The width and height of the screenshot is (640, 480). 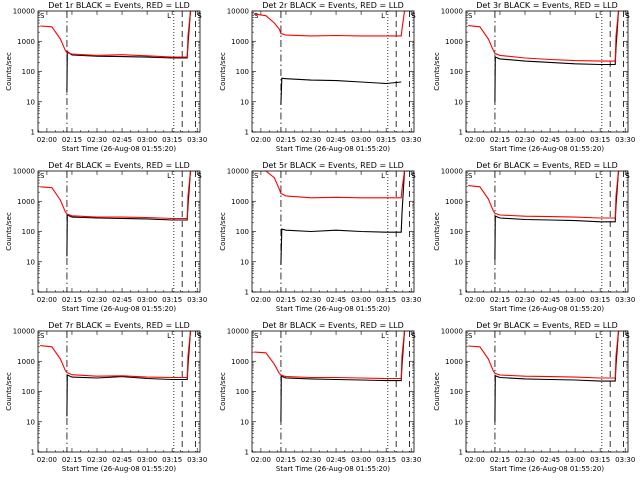 I want to click on panel-title: Det 5r BLACK = Events, RED = LLD, so click(x=333, y=165).